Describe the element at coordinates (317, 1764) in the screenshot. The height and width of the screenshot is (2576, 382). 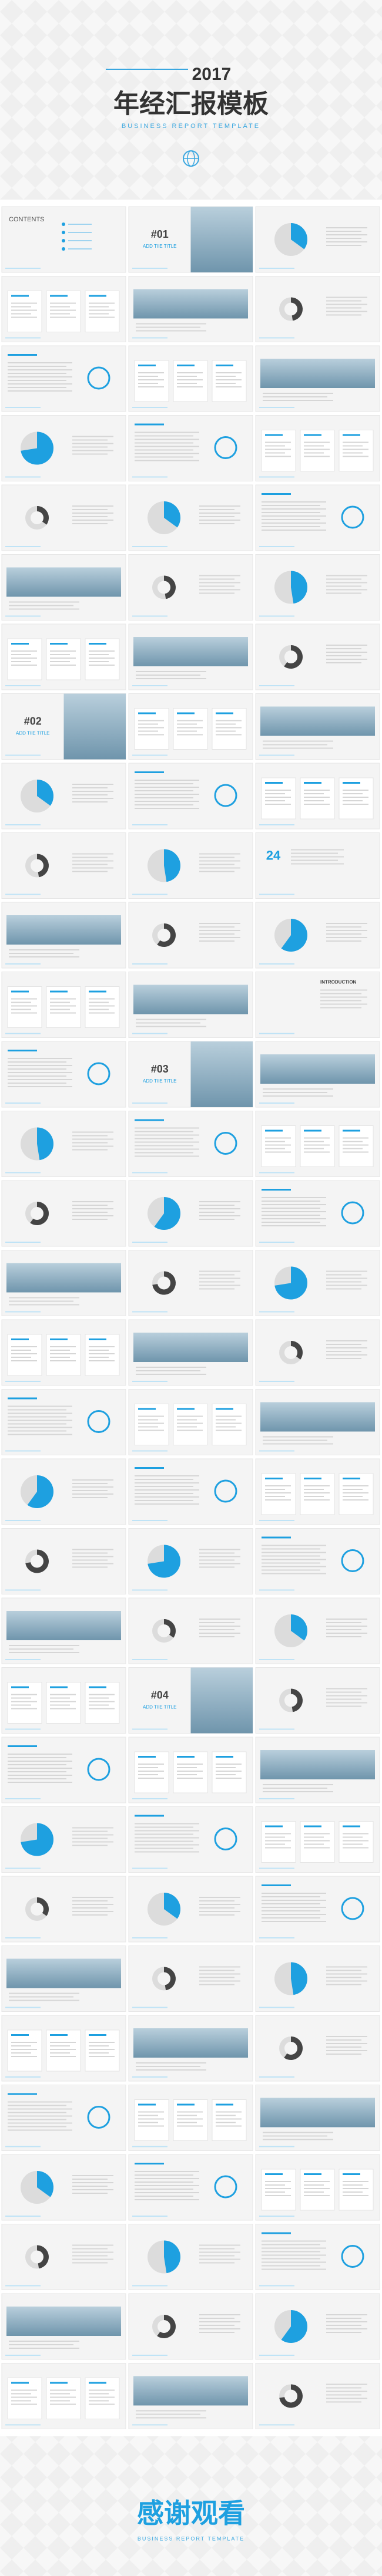
I see `photo` at that location.